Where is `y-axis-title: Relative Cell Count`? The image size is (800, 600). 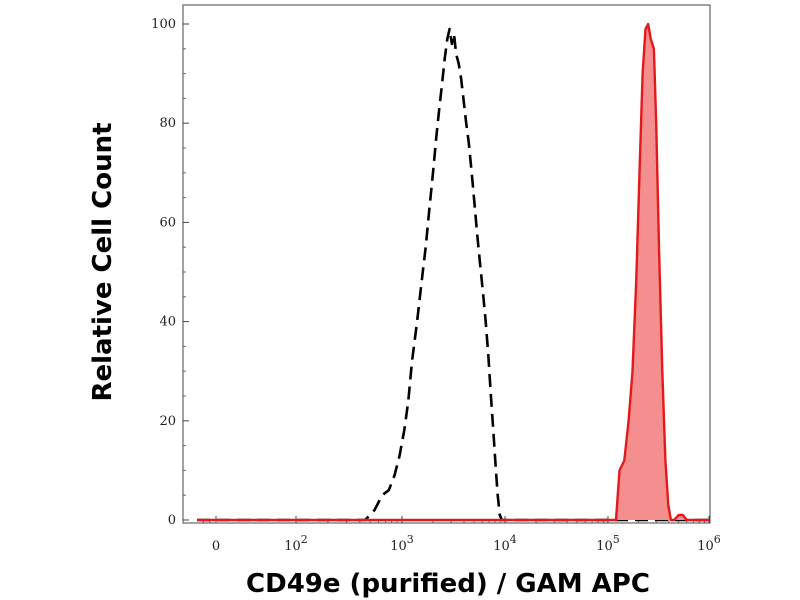 y-axis-title: Relative Cell Count is located at coordinates (103, 261).